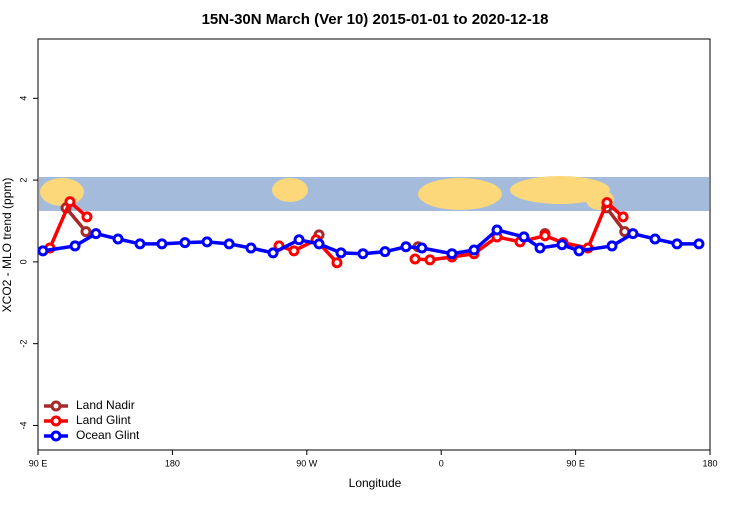  What do you see at coordinates (23, 344) in the screenshot?
I see `y-tick-label: -2` at bounding box center [23, 344].